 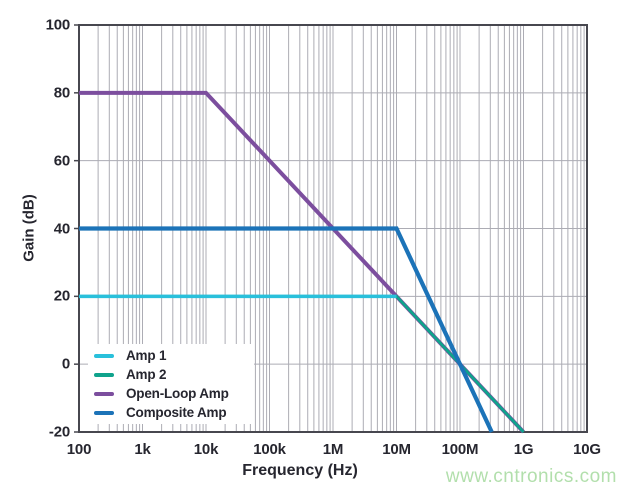 What do you see at coordinates (142, 449) in the screenshot?
I see `x-tick-label: 1k` at bounding box center [142, 449].